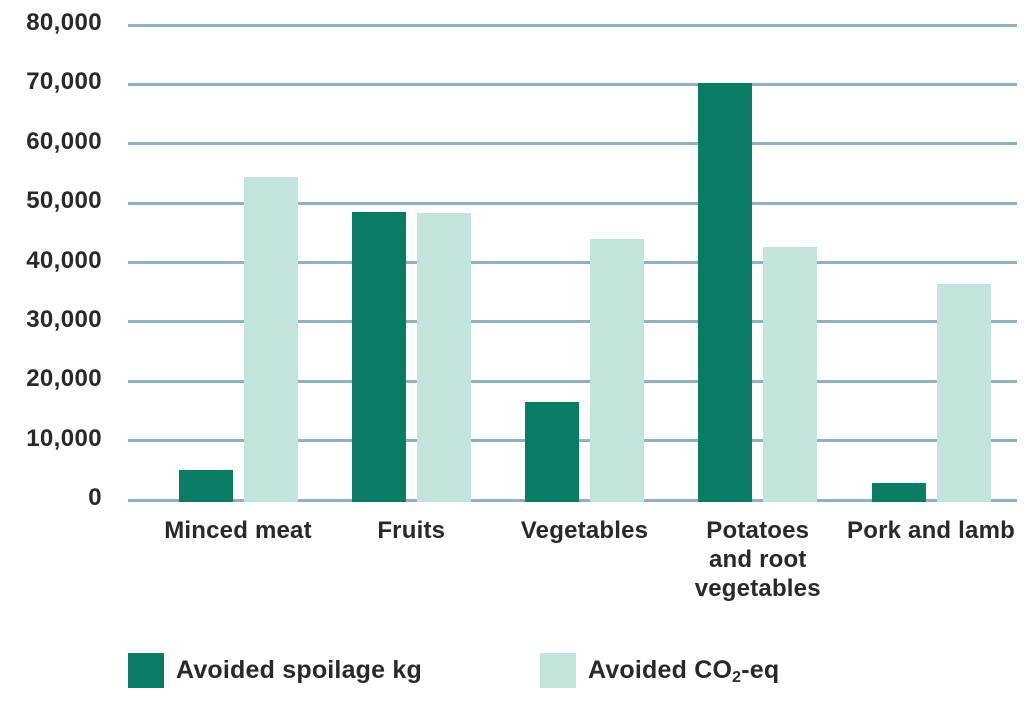 This screenshot has width=1024, height=706. Describe the element at coordinates (443, 357) in the screenshot. I see `bar-co2-fruits` at that location.